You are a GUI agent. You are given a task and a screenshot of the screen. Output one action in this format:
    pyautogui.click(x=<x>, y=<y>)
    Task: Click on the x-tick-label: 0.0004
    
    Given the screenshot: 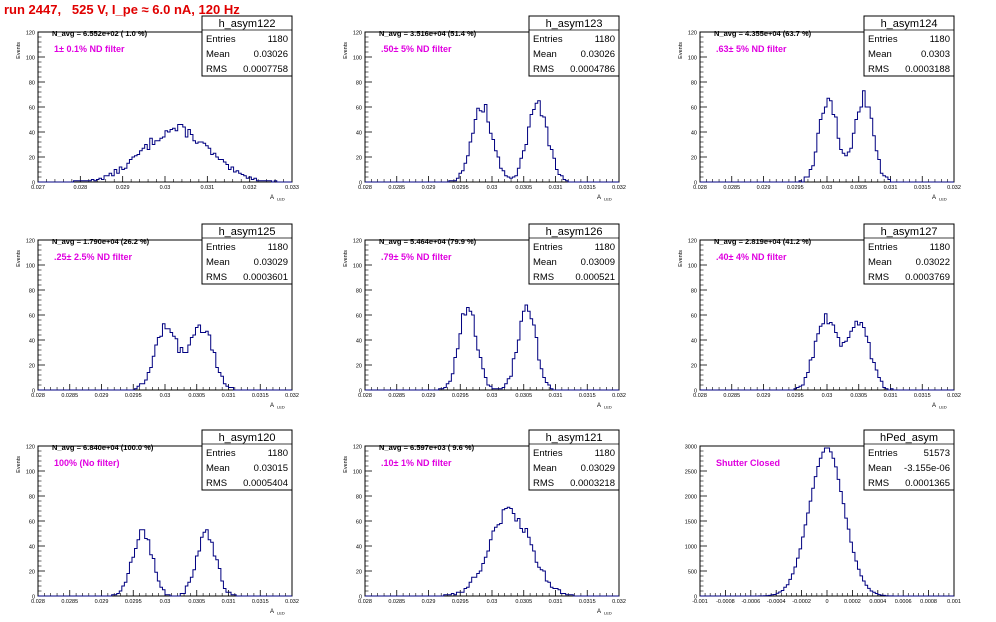 What is the action you would take?
    pyautogui.click(x=877, y=602)
    